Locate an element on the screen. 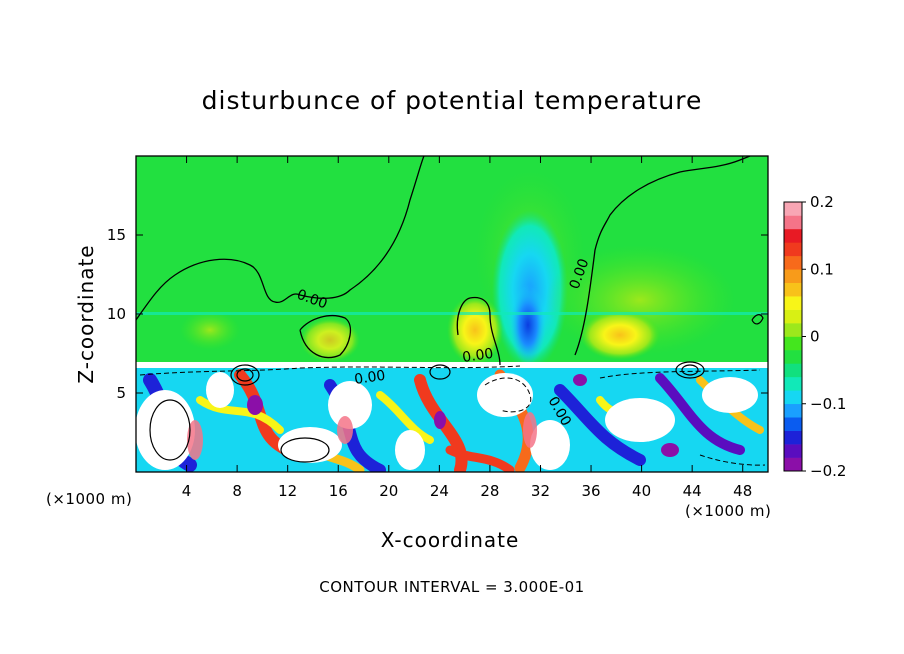  colorbar-tick-label: −0.1 is located at coordinates (828, 404).